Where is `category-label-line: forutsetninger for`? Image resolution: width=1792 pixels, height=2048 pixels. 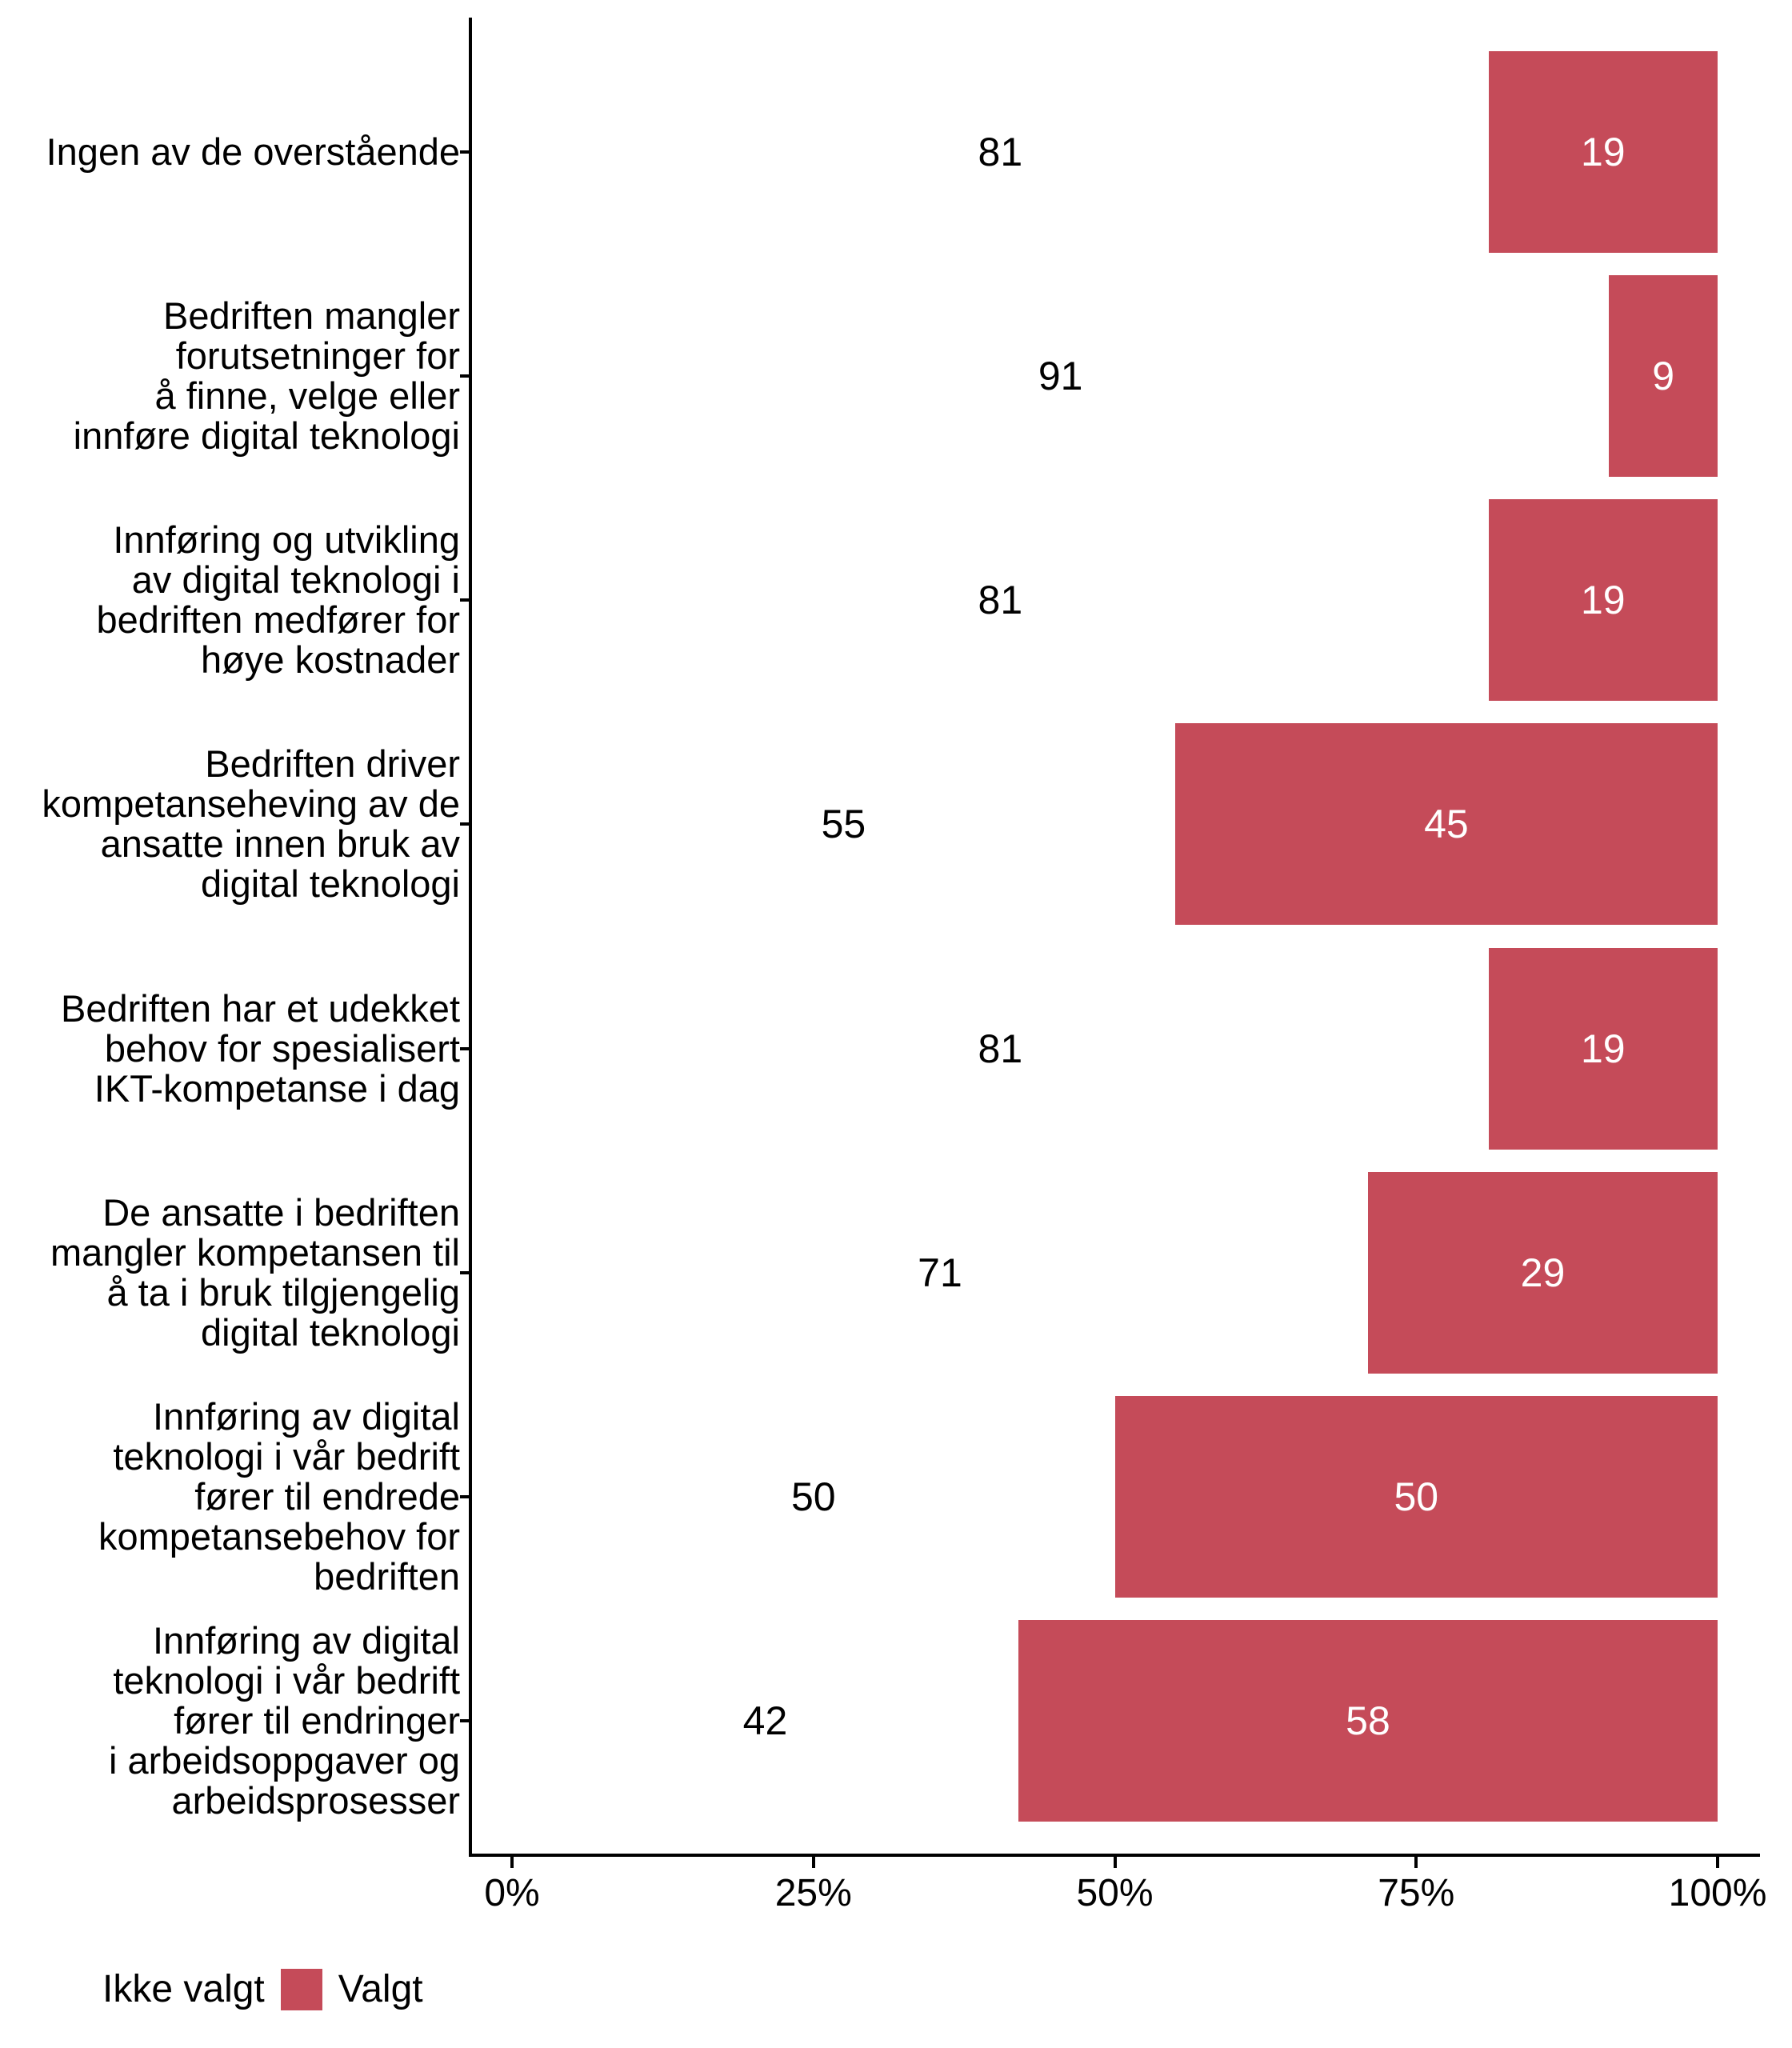 category-label-line: forutsetninger for is located at coordinates (317, 356).